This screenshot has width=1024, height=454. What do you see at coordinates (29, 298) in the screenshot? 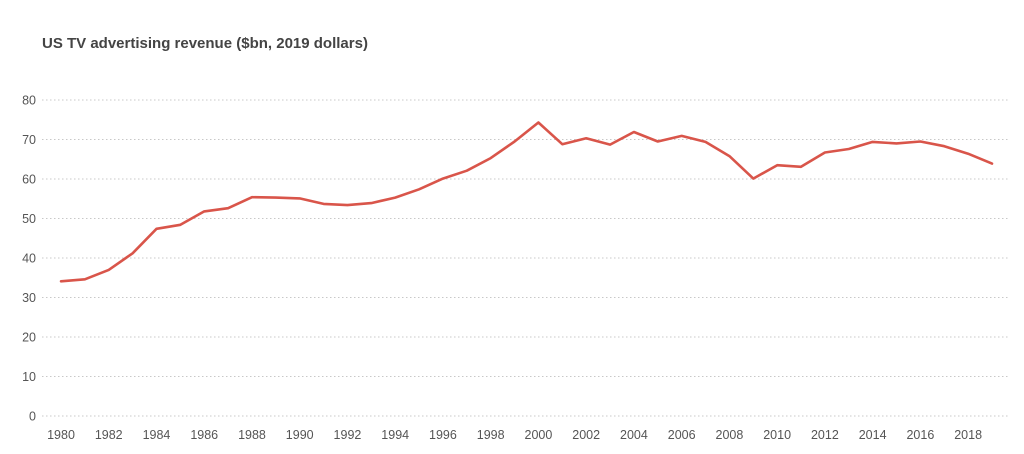
I see `y-tick-label: 30` at bounding box center [29, 298].